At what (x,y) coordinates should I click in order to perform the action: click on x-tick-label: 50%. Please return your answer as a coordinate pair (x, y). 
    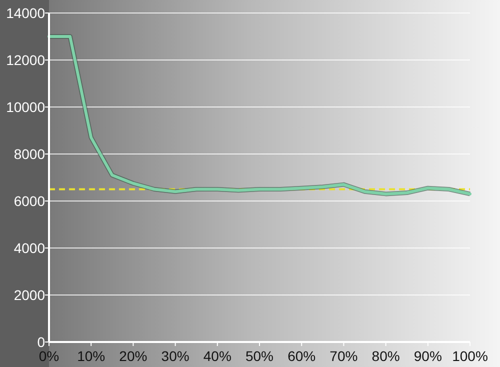
    Looking at the image, I should click on (259, 356).